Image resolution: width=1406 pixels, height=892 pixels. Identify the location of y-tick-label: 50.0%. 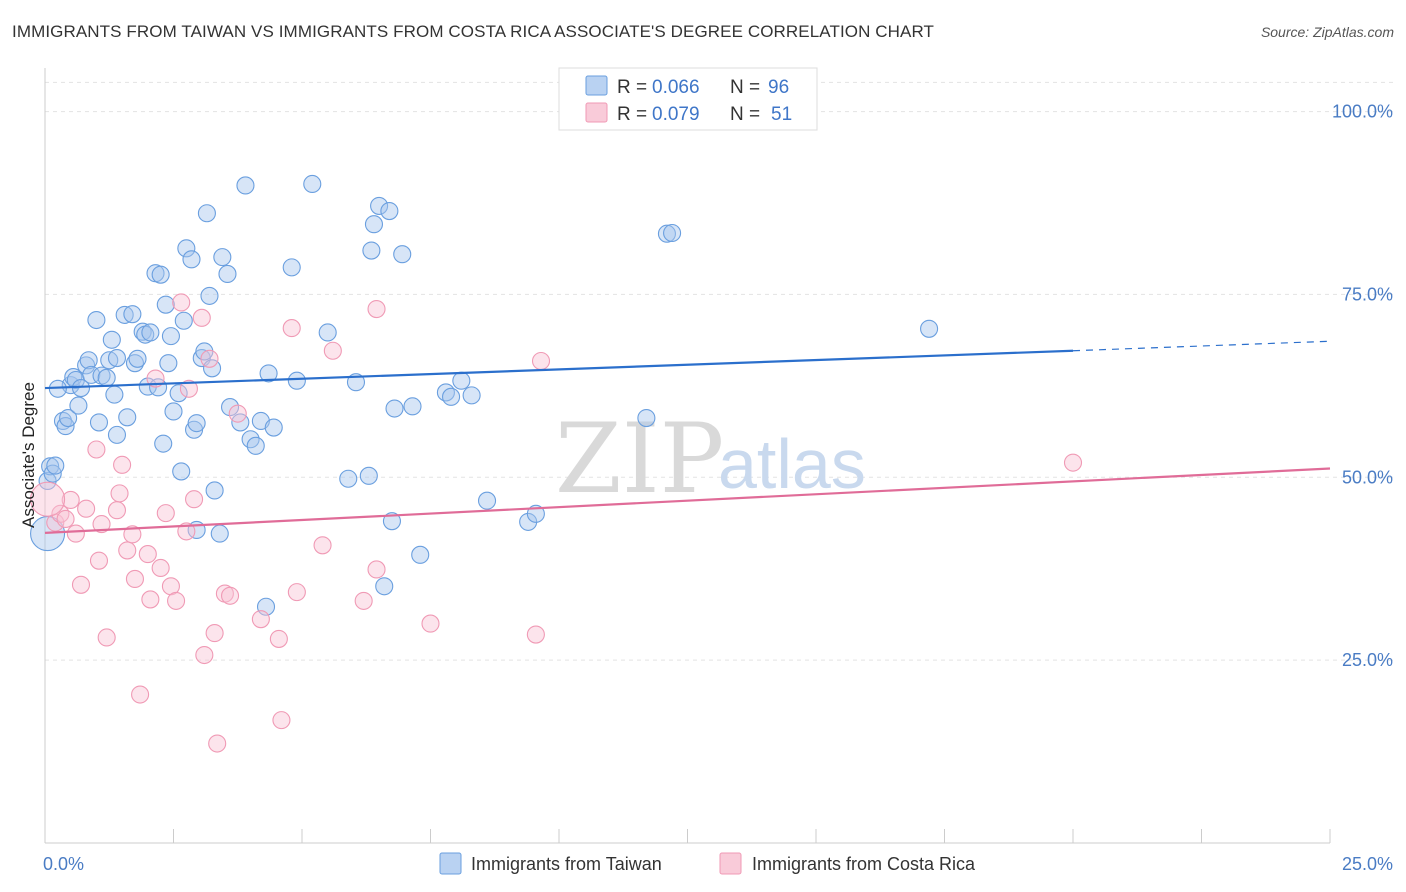
(1367, 477).